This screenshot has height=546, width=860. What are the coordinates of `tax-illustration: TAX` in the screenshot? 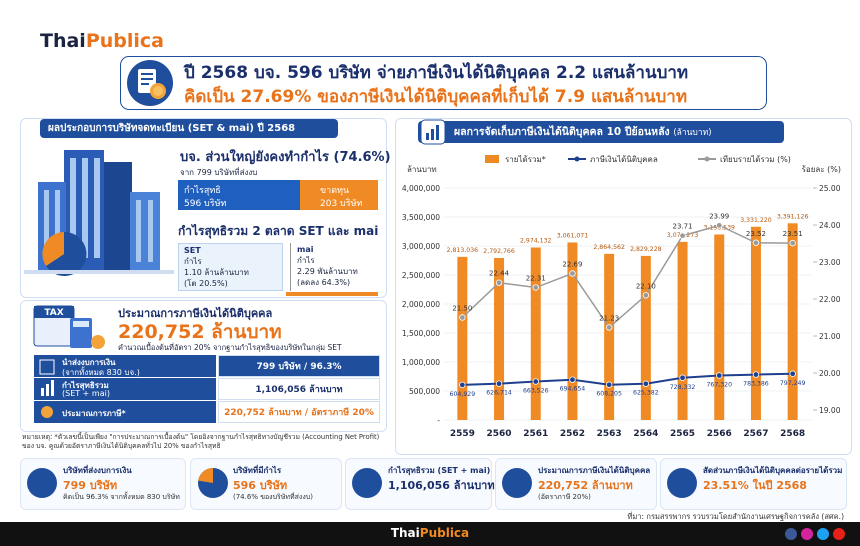 It's located at (69, 327).